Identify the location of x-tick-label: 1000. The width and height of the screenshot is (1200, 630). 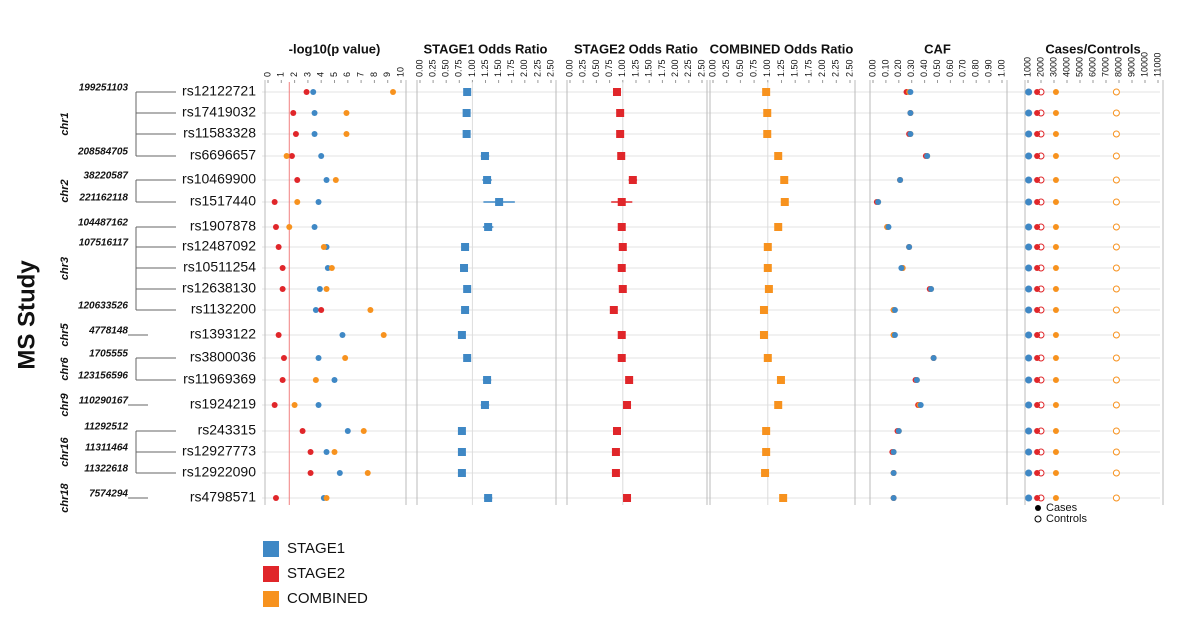
(1027, 67).